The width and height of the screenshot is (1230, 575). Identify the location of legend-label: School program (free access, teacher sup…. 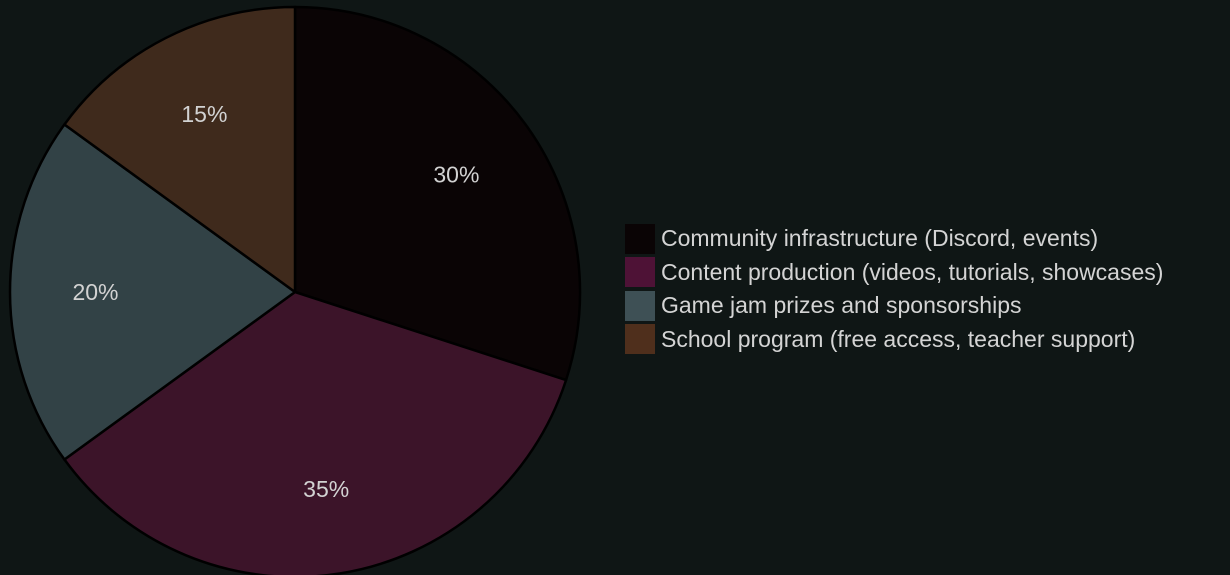
(898, 338).